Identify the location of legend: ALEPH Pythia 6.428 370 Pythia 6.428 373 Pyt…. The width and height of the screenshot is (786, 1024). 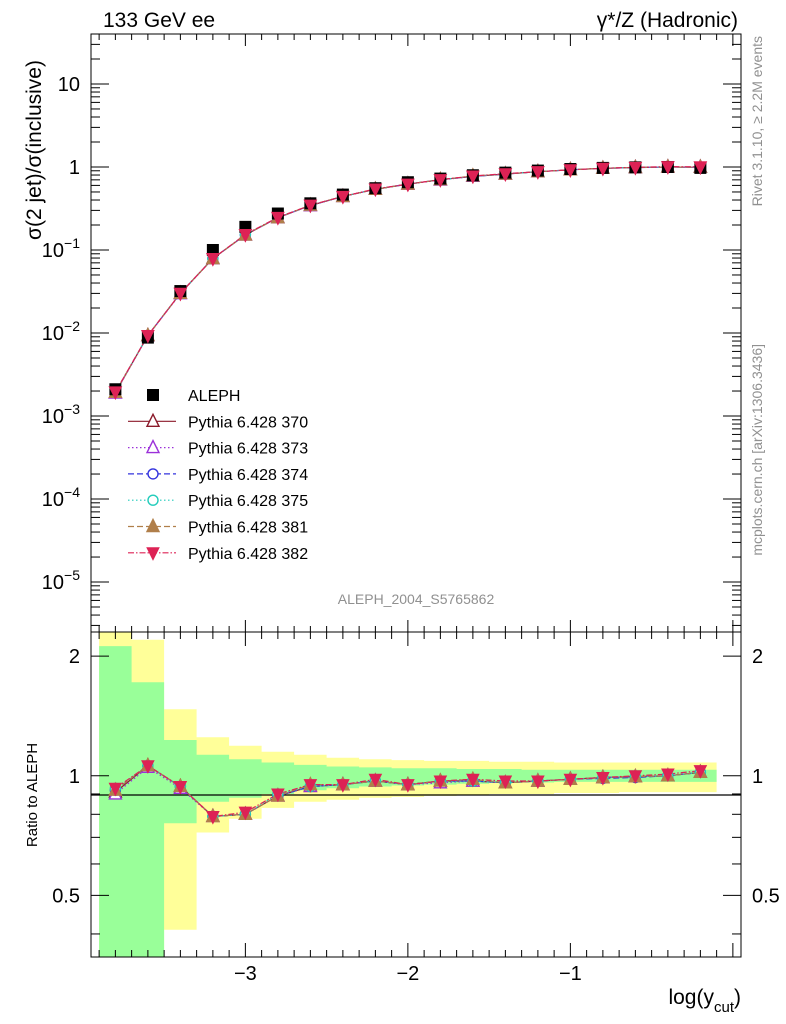
(218, 475).